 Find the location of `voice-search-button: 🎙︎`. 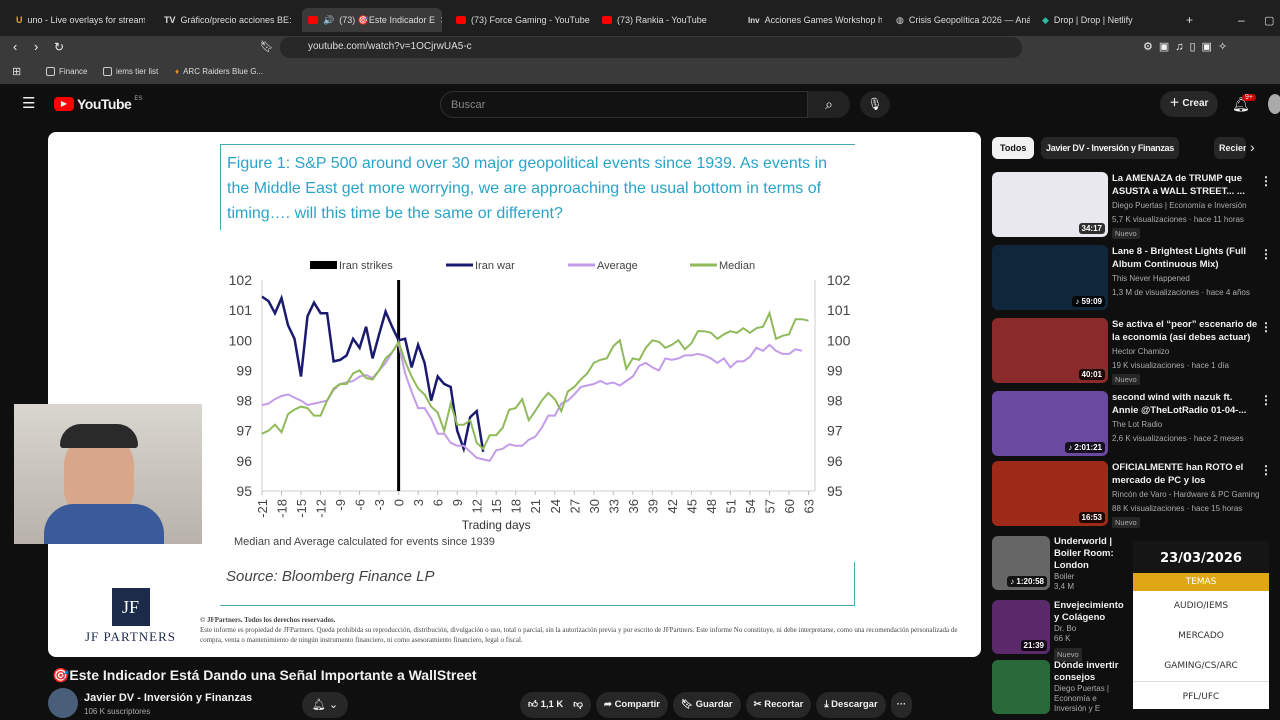

voice-search-button: 🎙︎ is located at coordinates (875, 104).